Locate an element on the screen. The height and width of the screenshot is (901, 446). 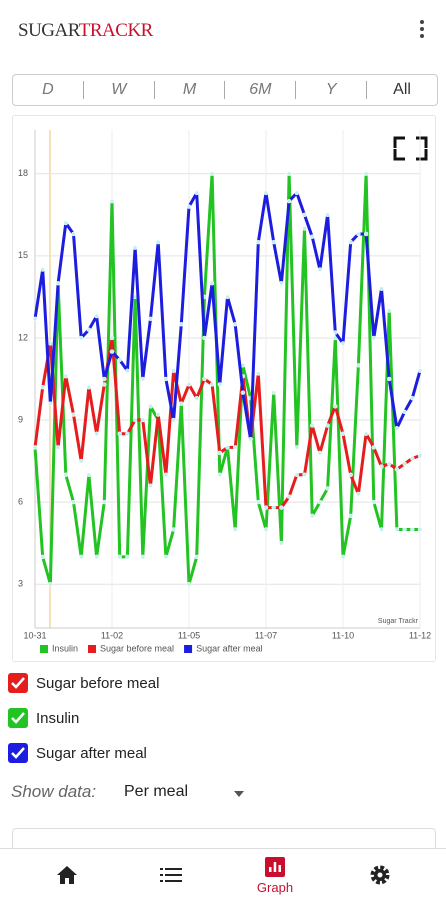
toggle-label: Sugar after meal is located at coordinates (91, 753).